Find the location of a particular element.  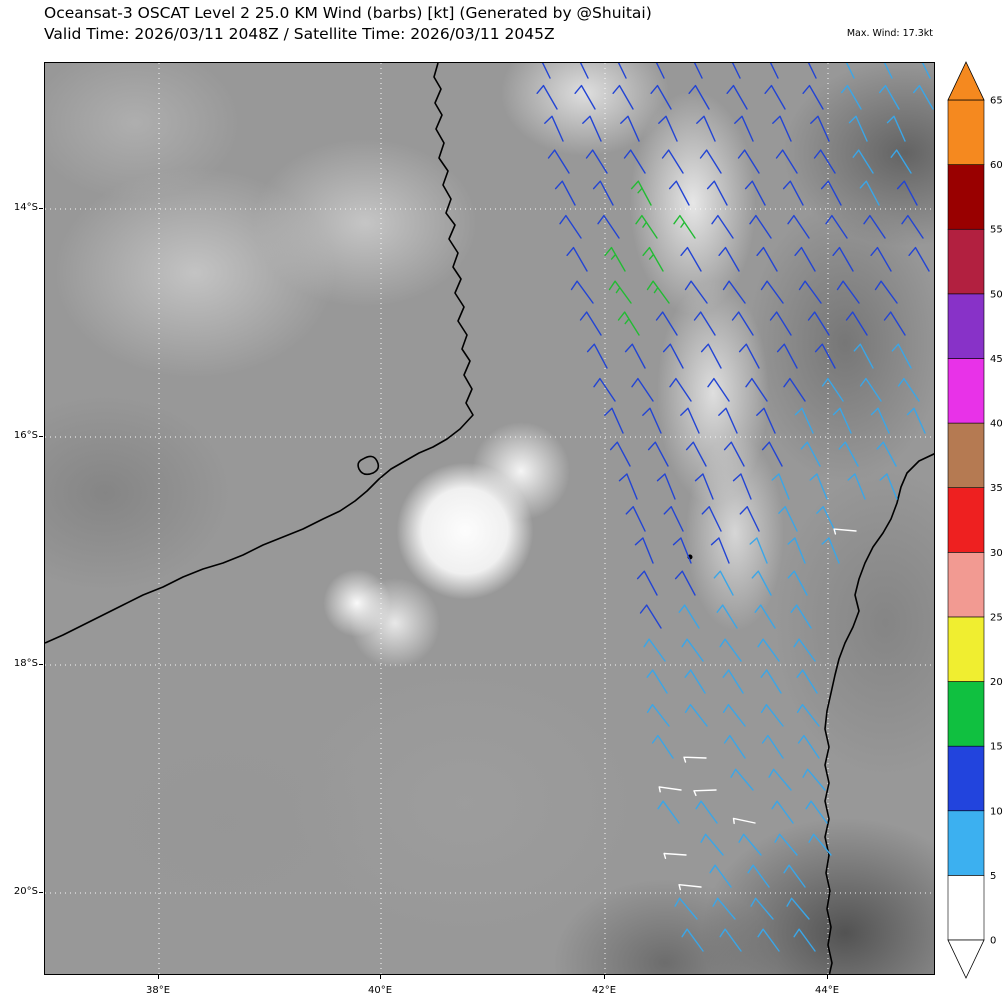

x-tick-label: 40°E is located at coordinates (380, 990).